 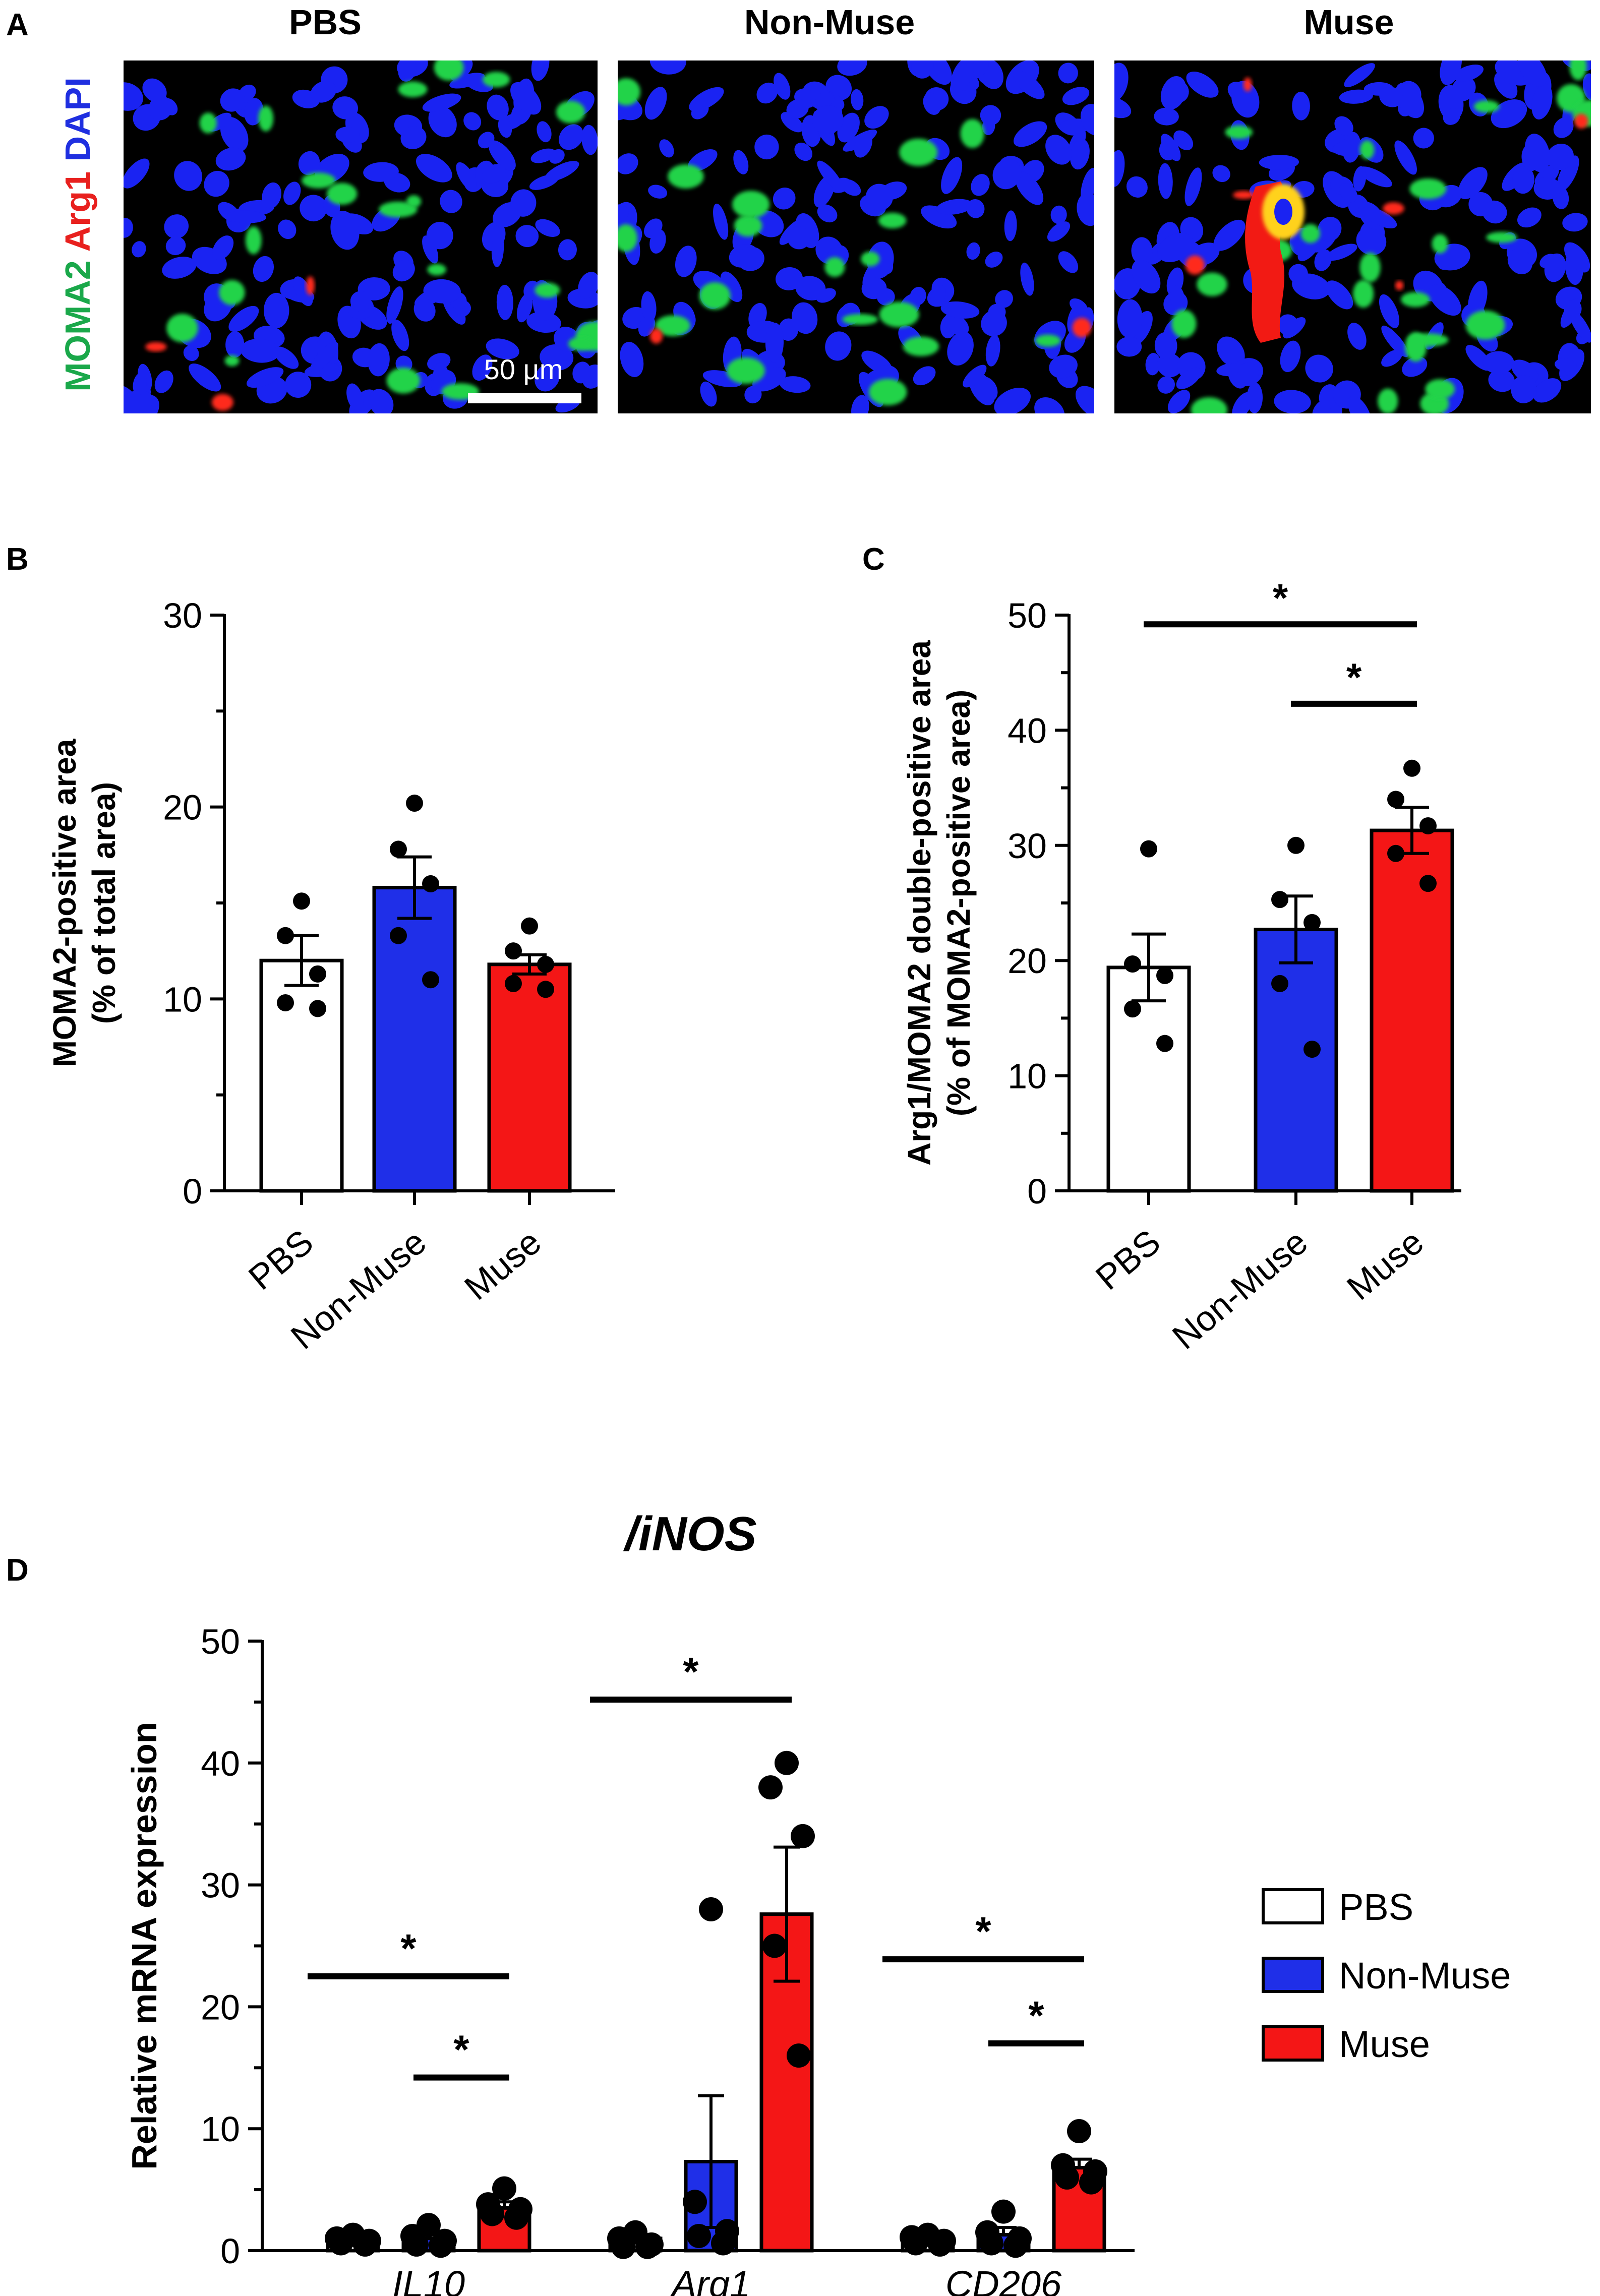 I want to click on y-tick-label: 50, so click(x=1027, y=615).